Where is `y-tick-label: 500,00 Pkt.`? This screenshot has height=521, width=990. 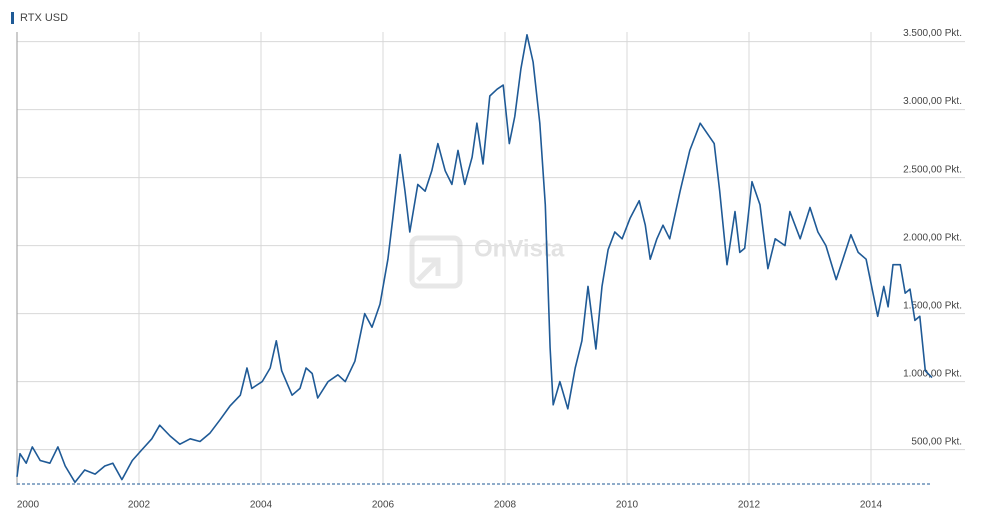
y-tick-label: 500,00 Pkt. is located at coordinates (936, 441).